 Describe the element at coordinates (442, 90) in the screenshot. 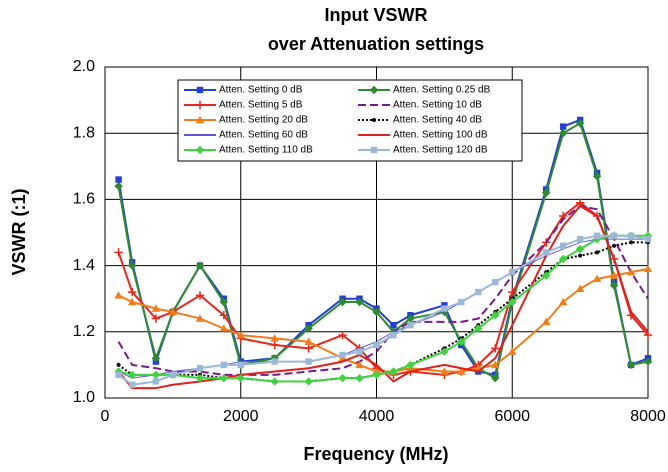

I see `legend-label: Atten. Setting 0.25 dB` at that location.